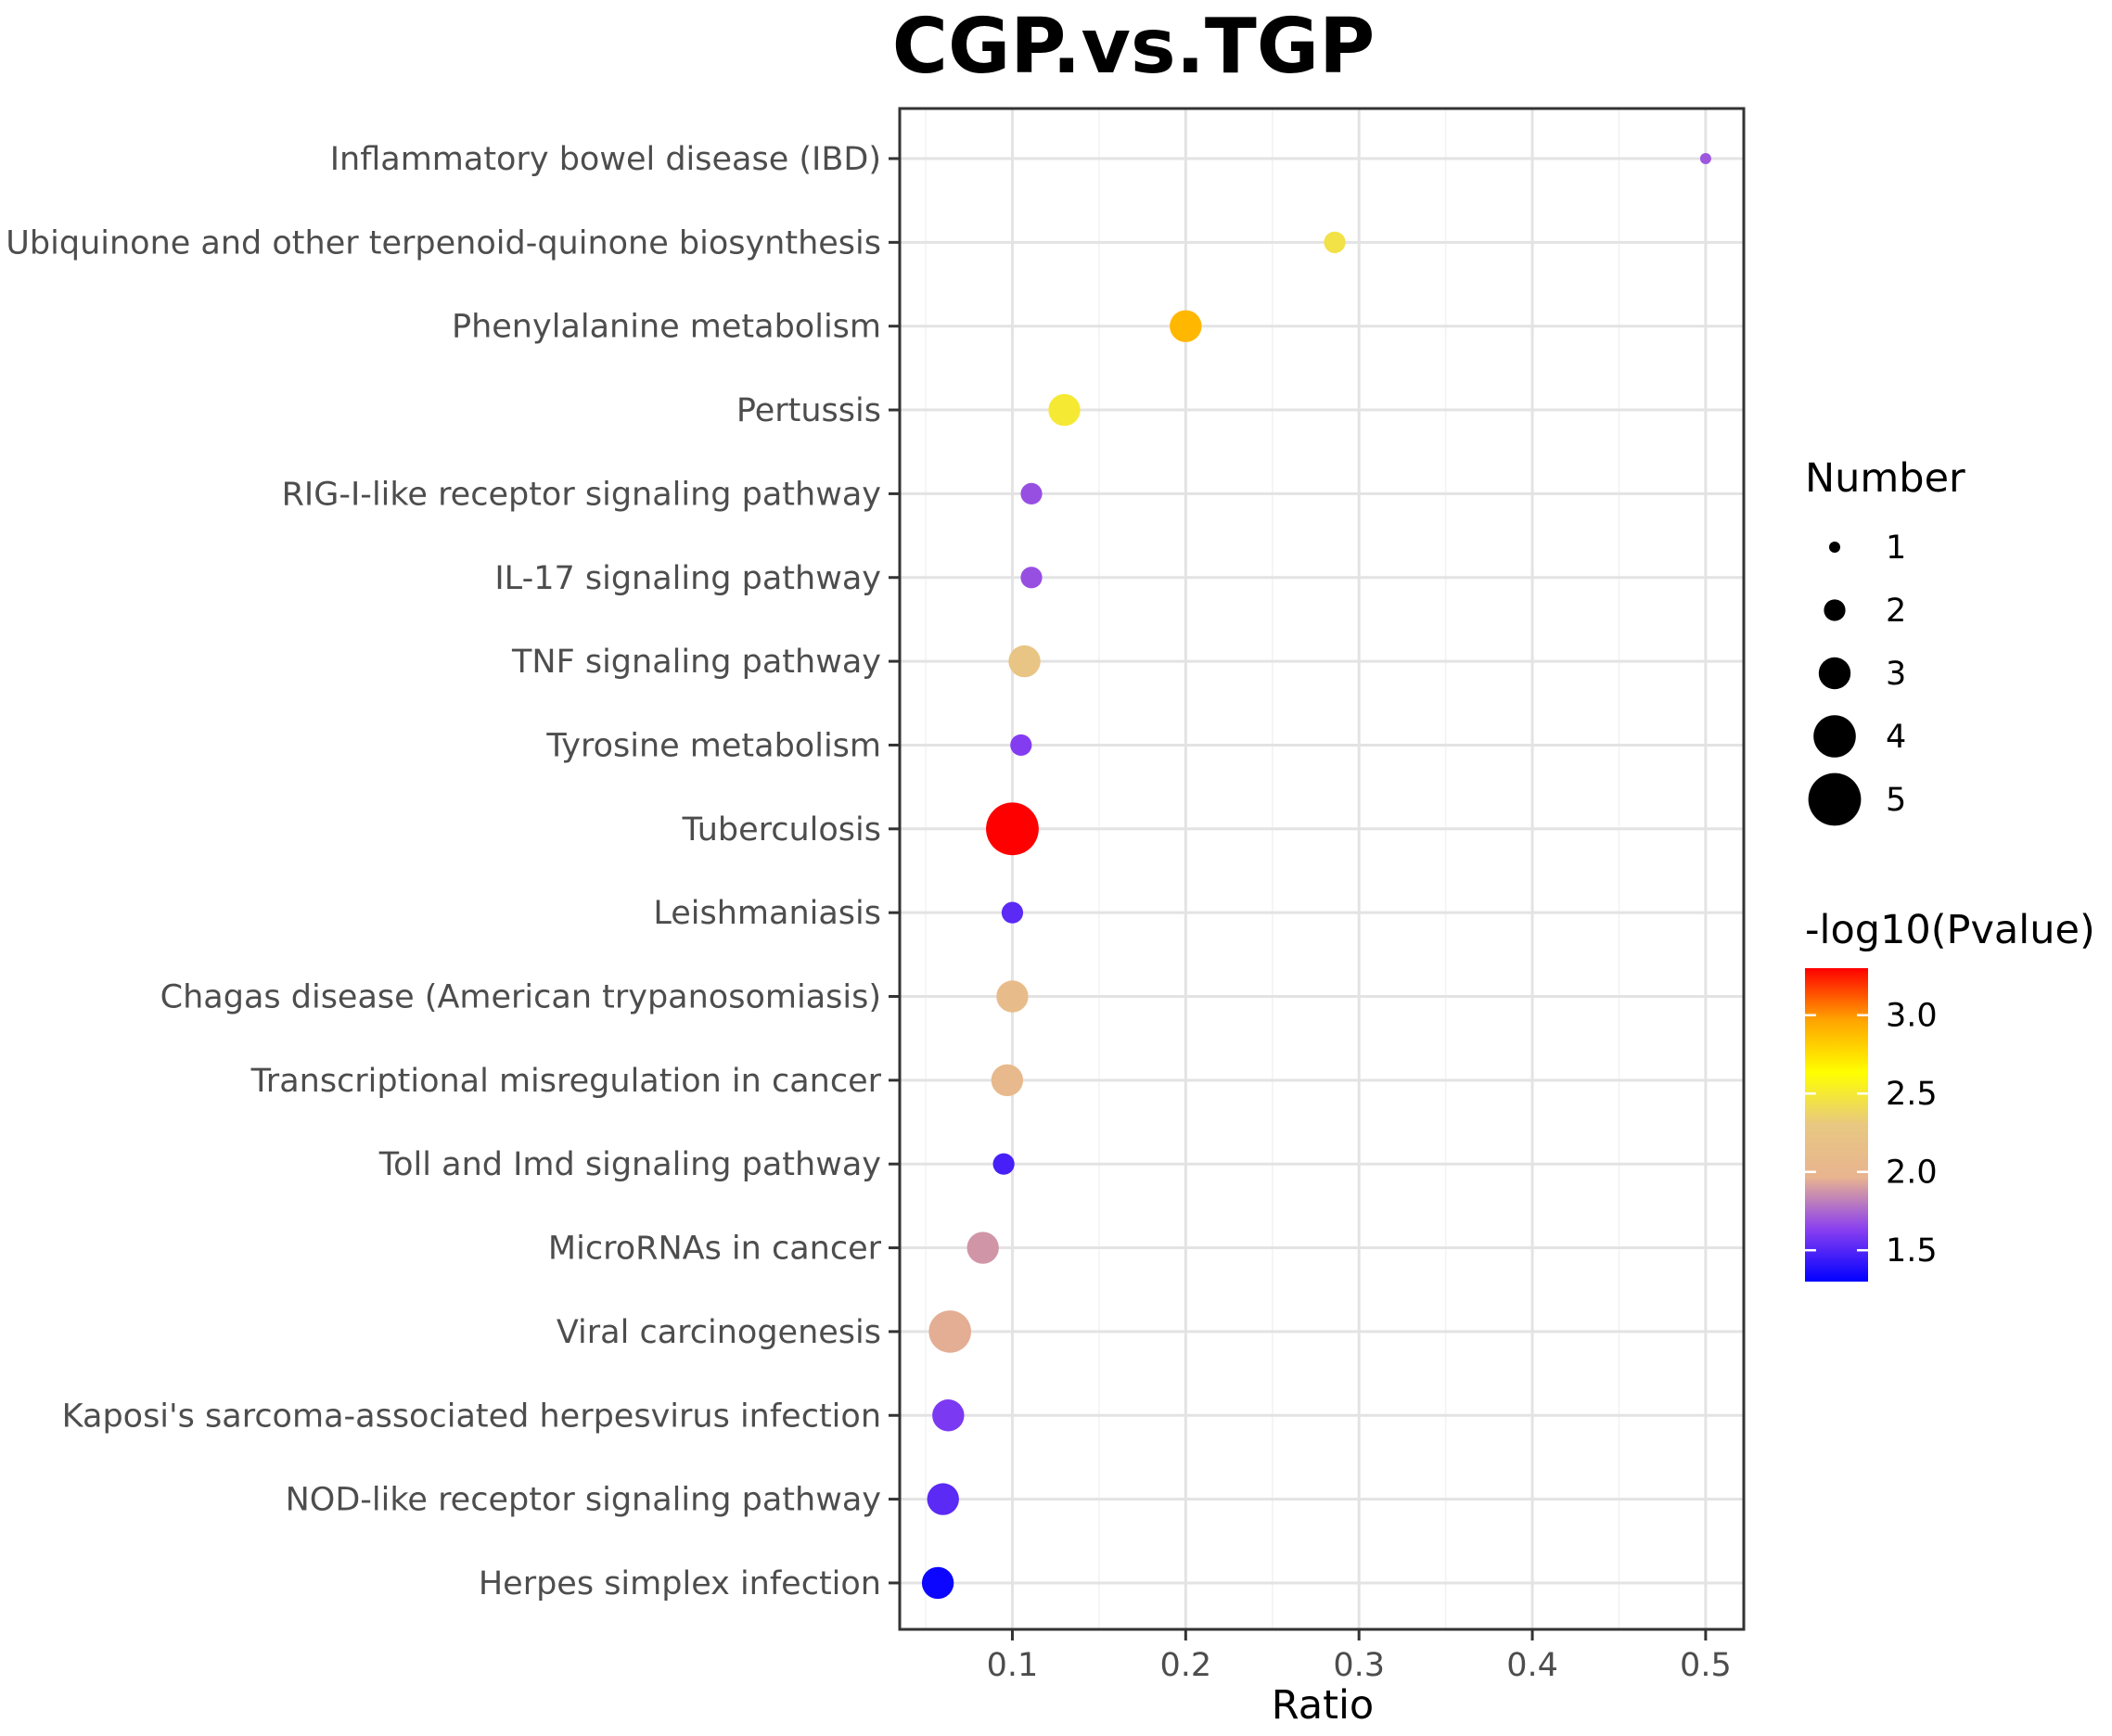 The height and width of the screenshot is (1736, 2112). I want to click on color-legend-tick-label: 2.0, so click(1912, 1173).